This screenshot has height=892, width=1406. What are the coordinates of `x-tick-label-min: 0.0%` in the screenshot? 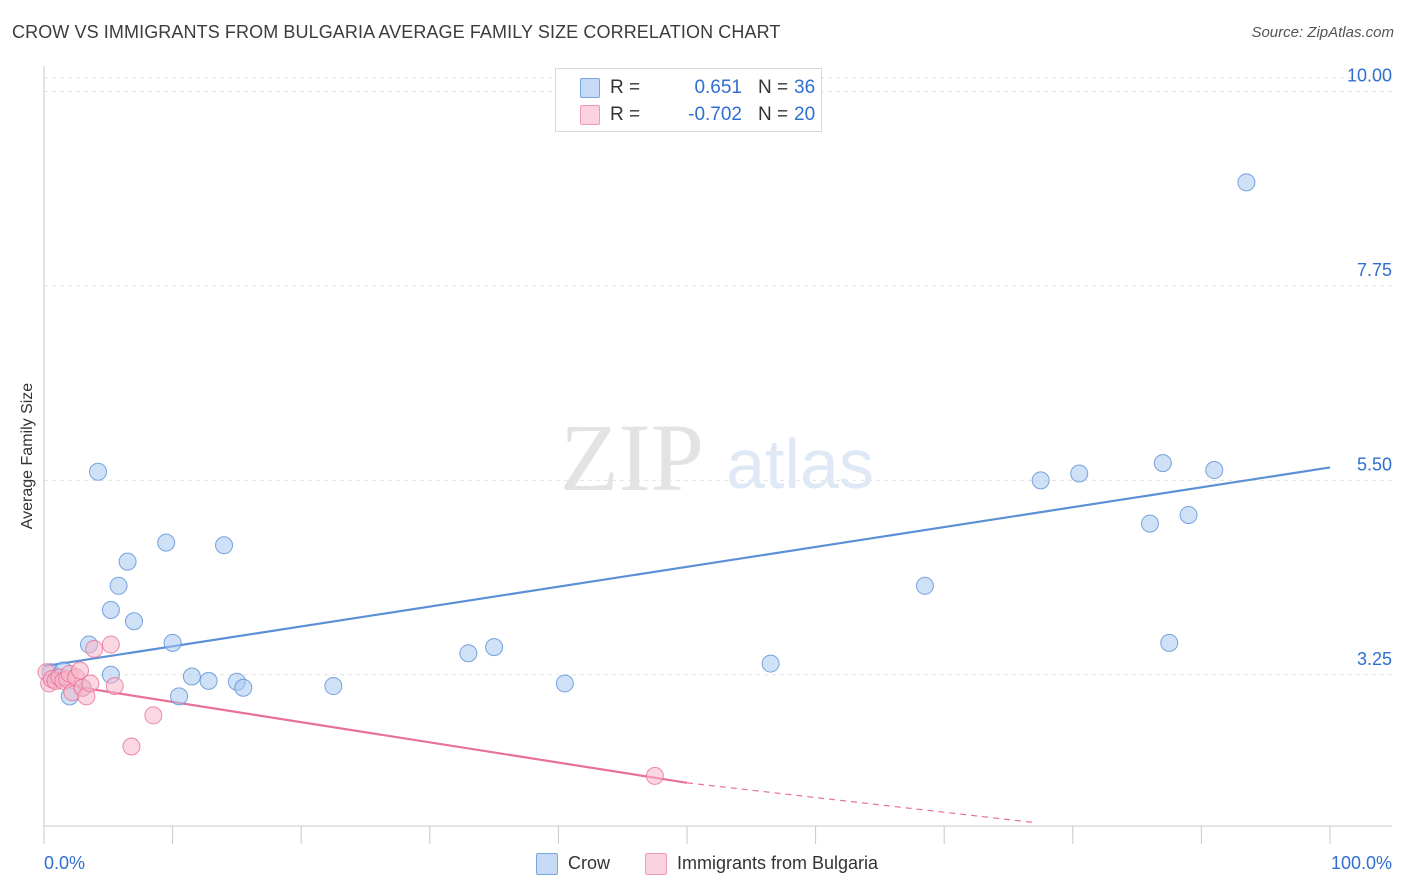 It's located at (64, 863).